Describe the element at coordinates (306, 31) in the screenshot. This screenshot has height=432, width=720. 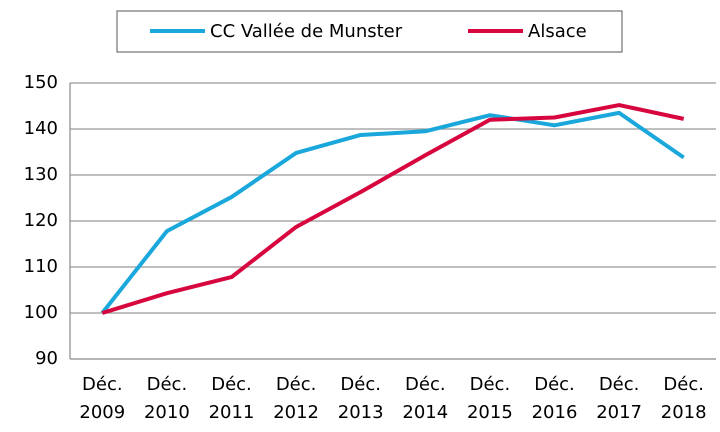
I see `legend-label: CC Vallée de Munster` at that location.